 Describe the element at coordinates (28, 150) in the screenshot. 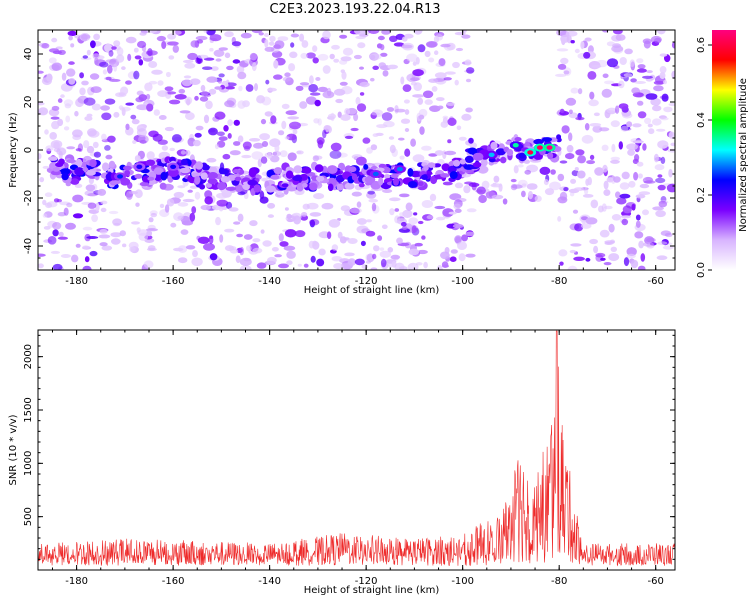

I see `top-ytick-label-2: 0` at that location.